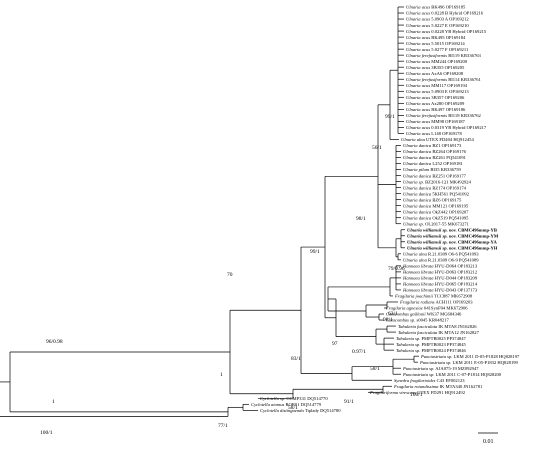 This screenshot has height=452, width=550. What do you see at coordinates (435, 103) in the screenshot?
I see `tip-label: Ulnaria acus Ax280 OP169209` at bounding box center [435, 103].